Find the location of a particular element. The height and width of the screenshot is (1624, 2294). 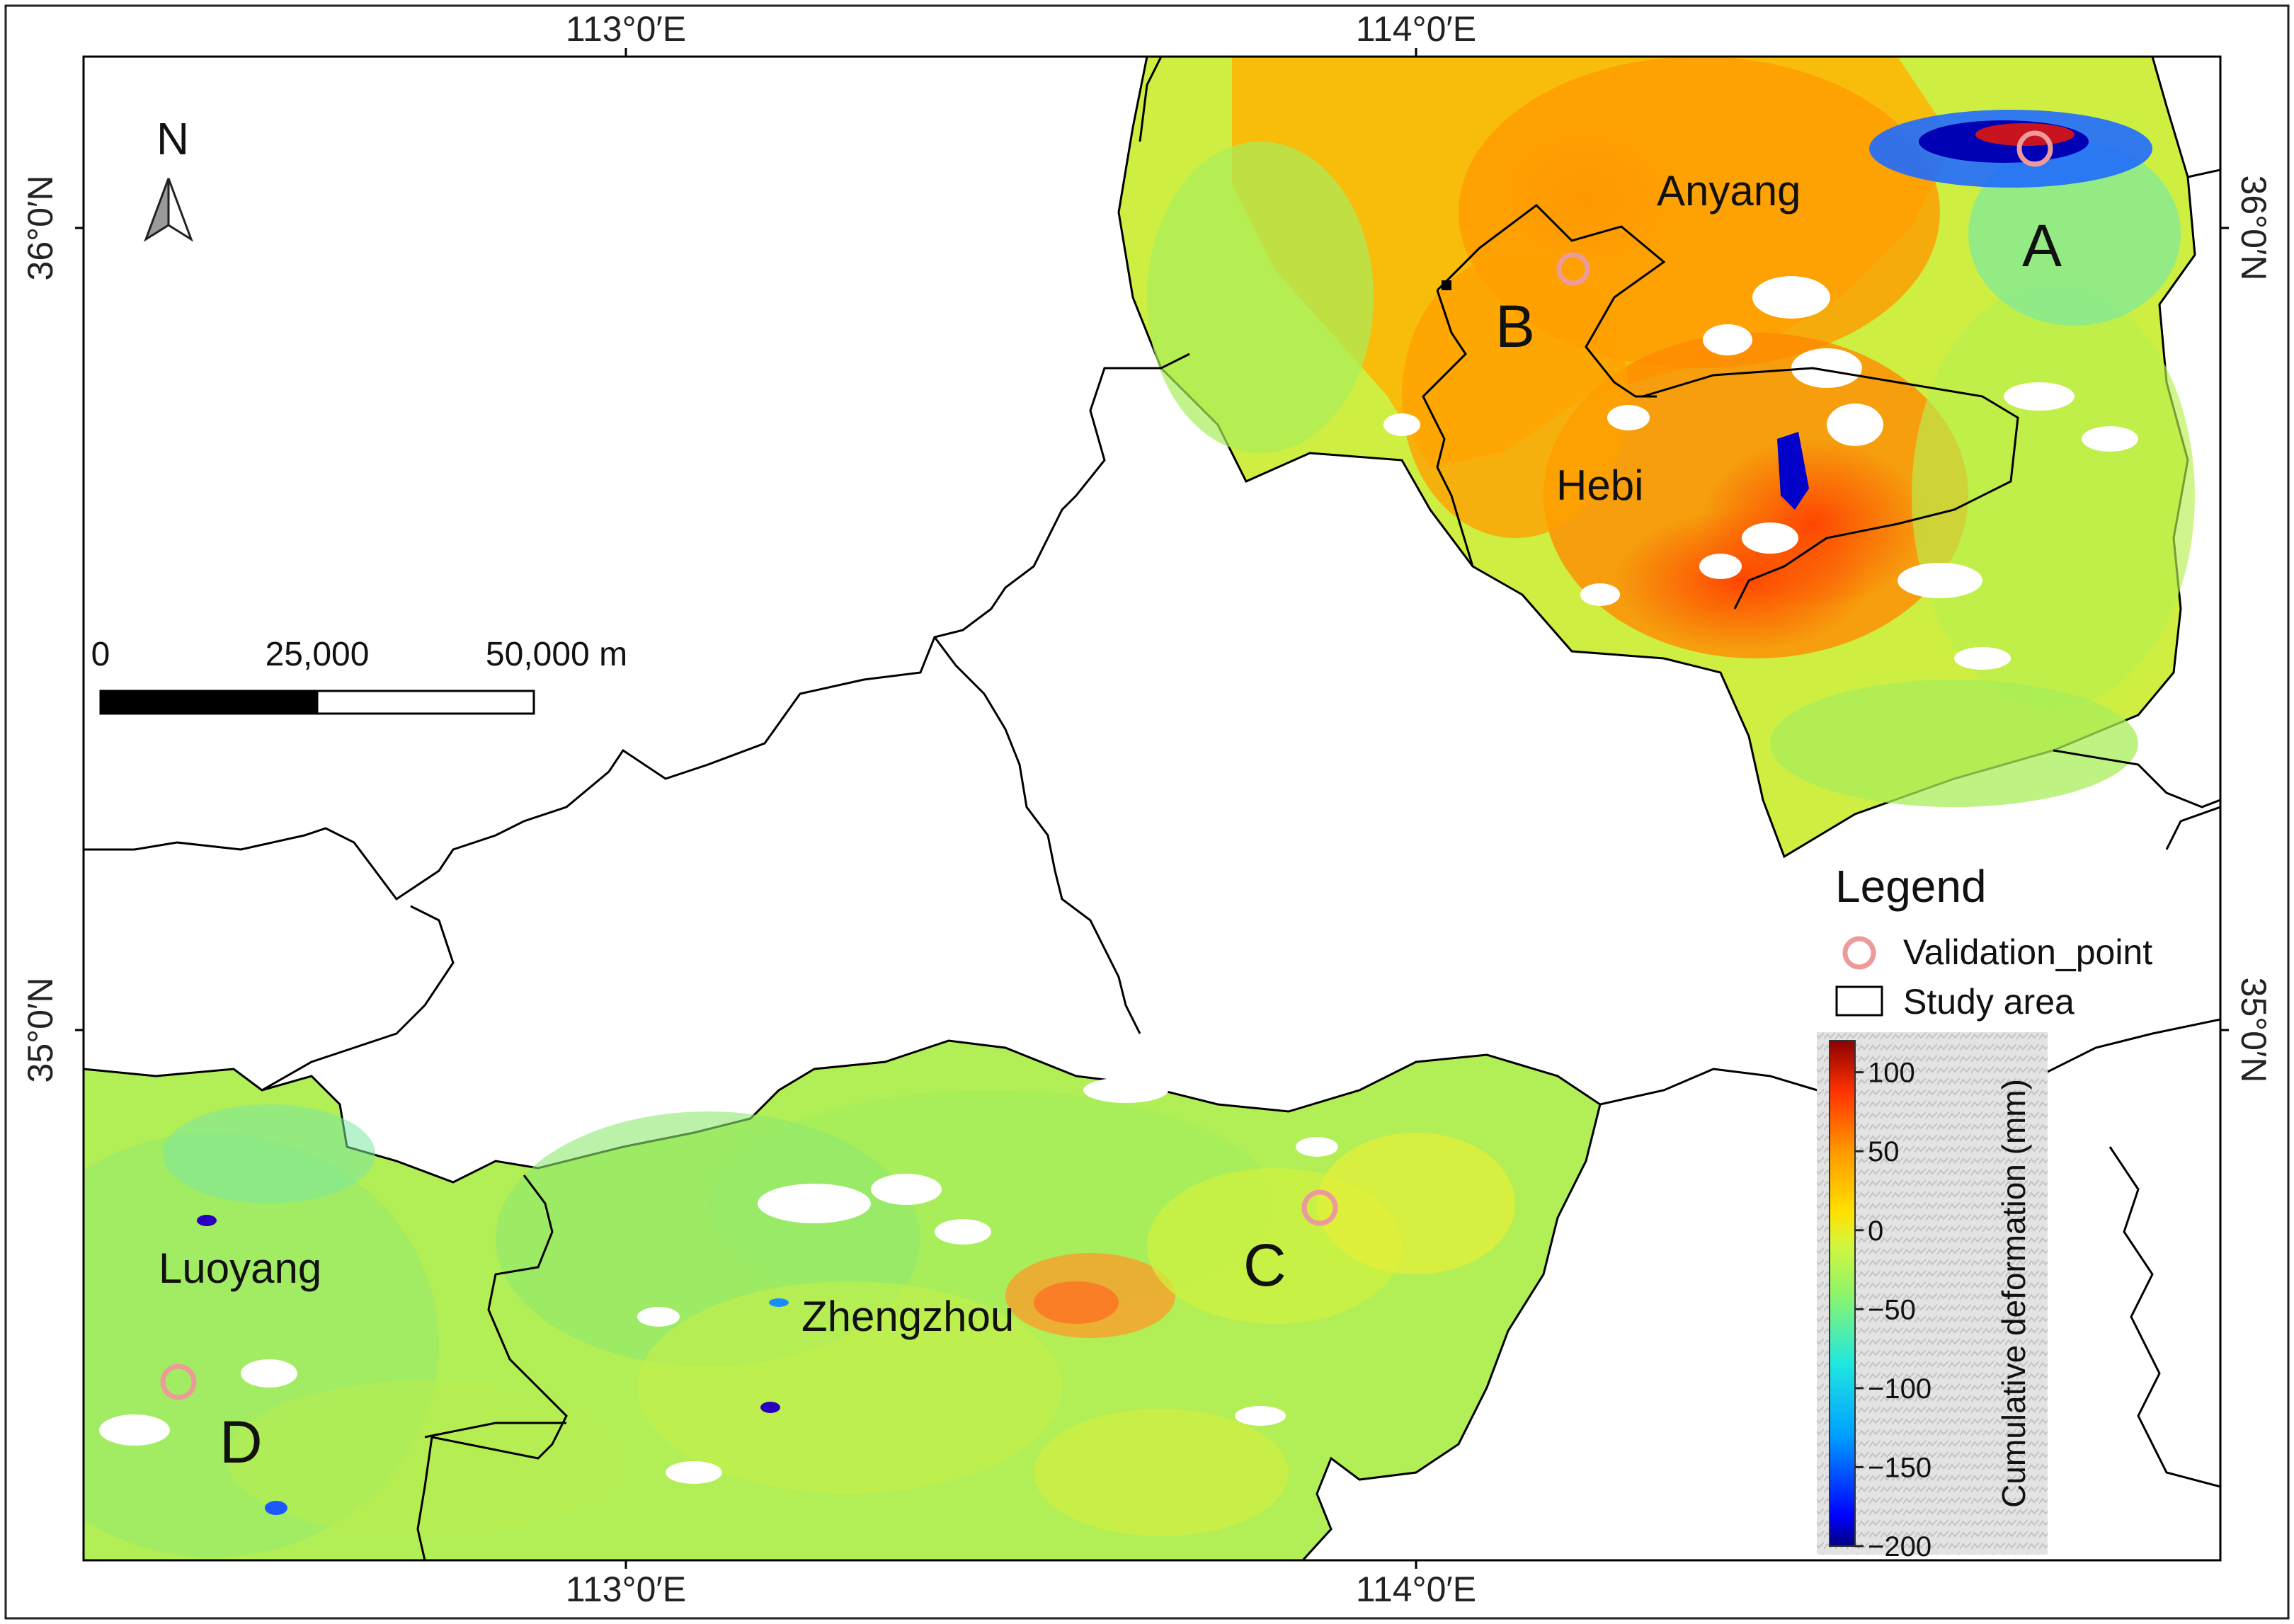

scale-bar-white-segment is located at coordinates (426, 702).